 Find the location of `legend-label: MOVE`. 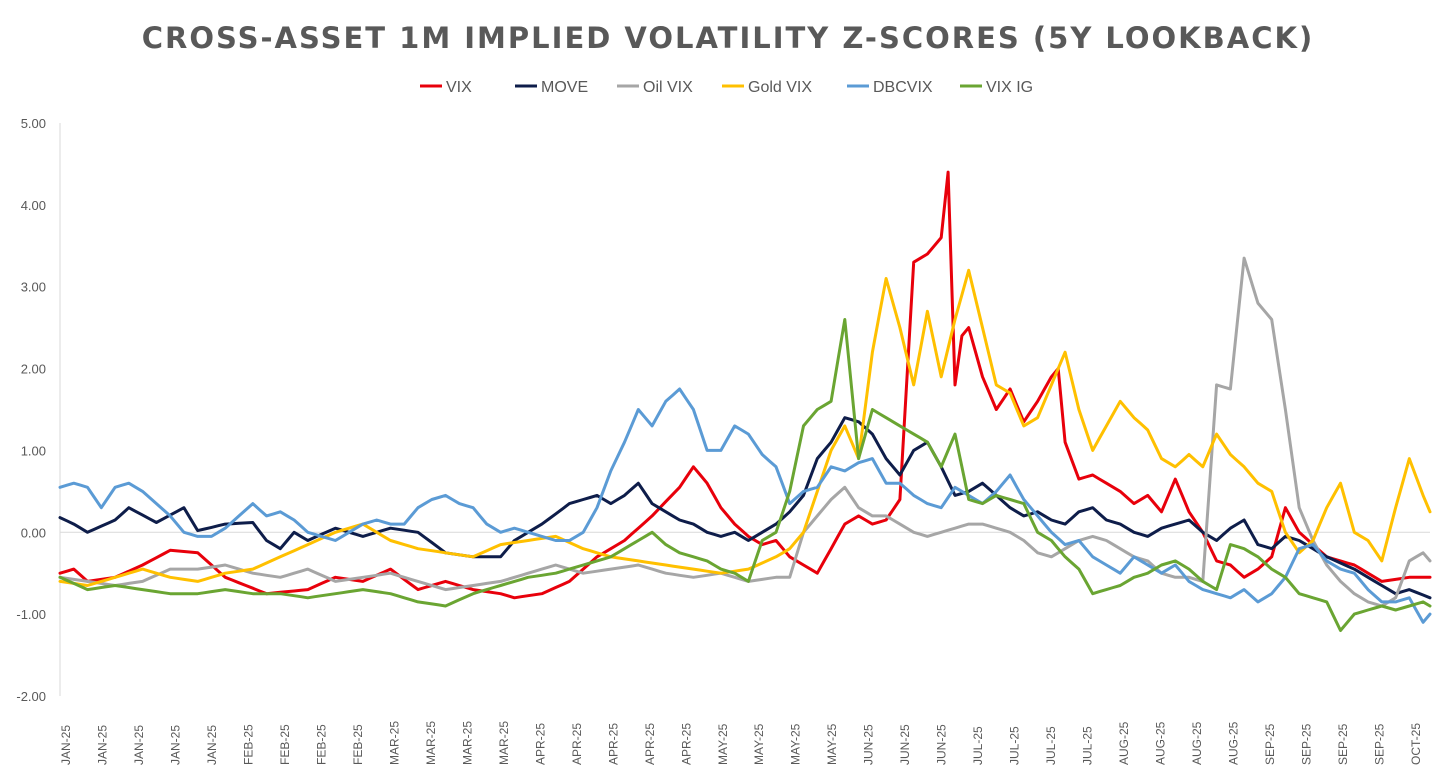

legend-label: MOVE is located at coordinates (564, 87).